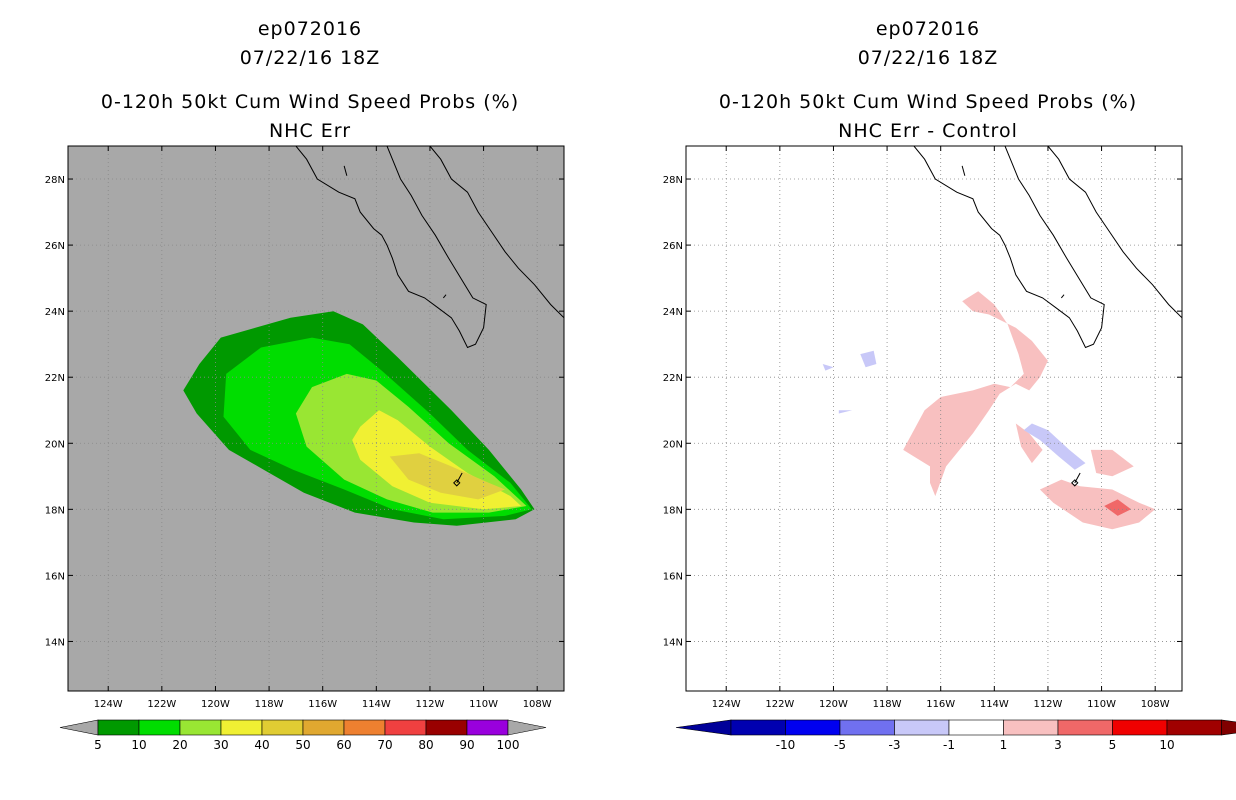 The height and width of the screenshot is (800, 1236). I want to click on colorbar-label: -5, so click(840, 745).